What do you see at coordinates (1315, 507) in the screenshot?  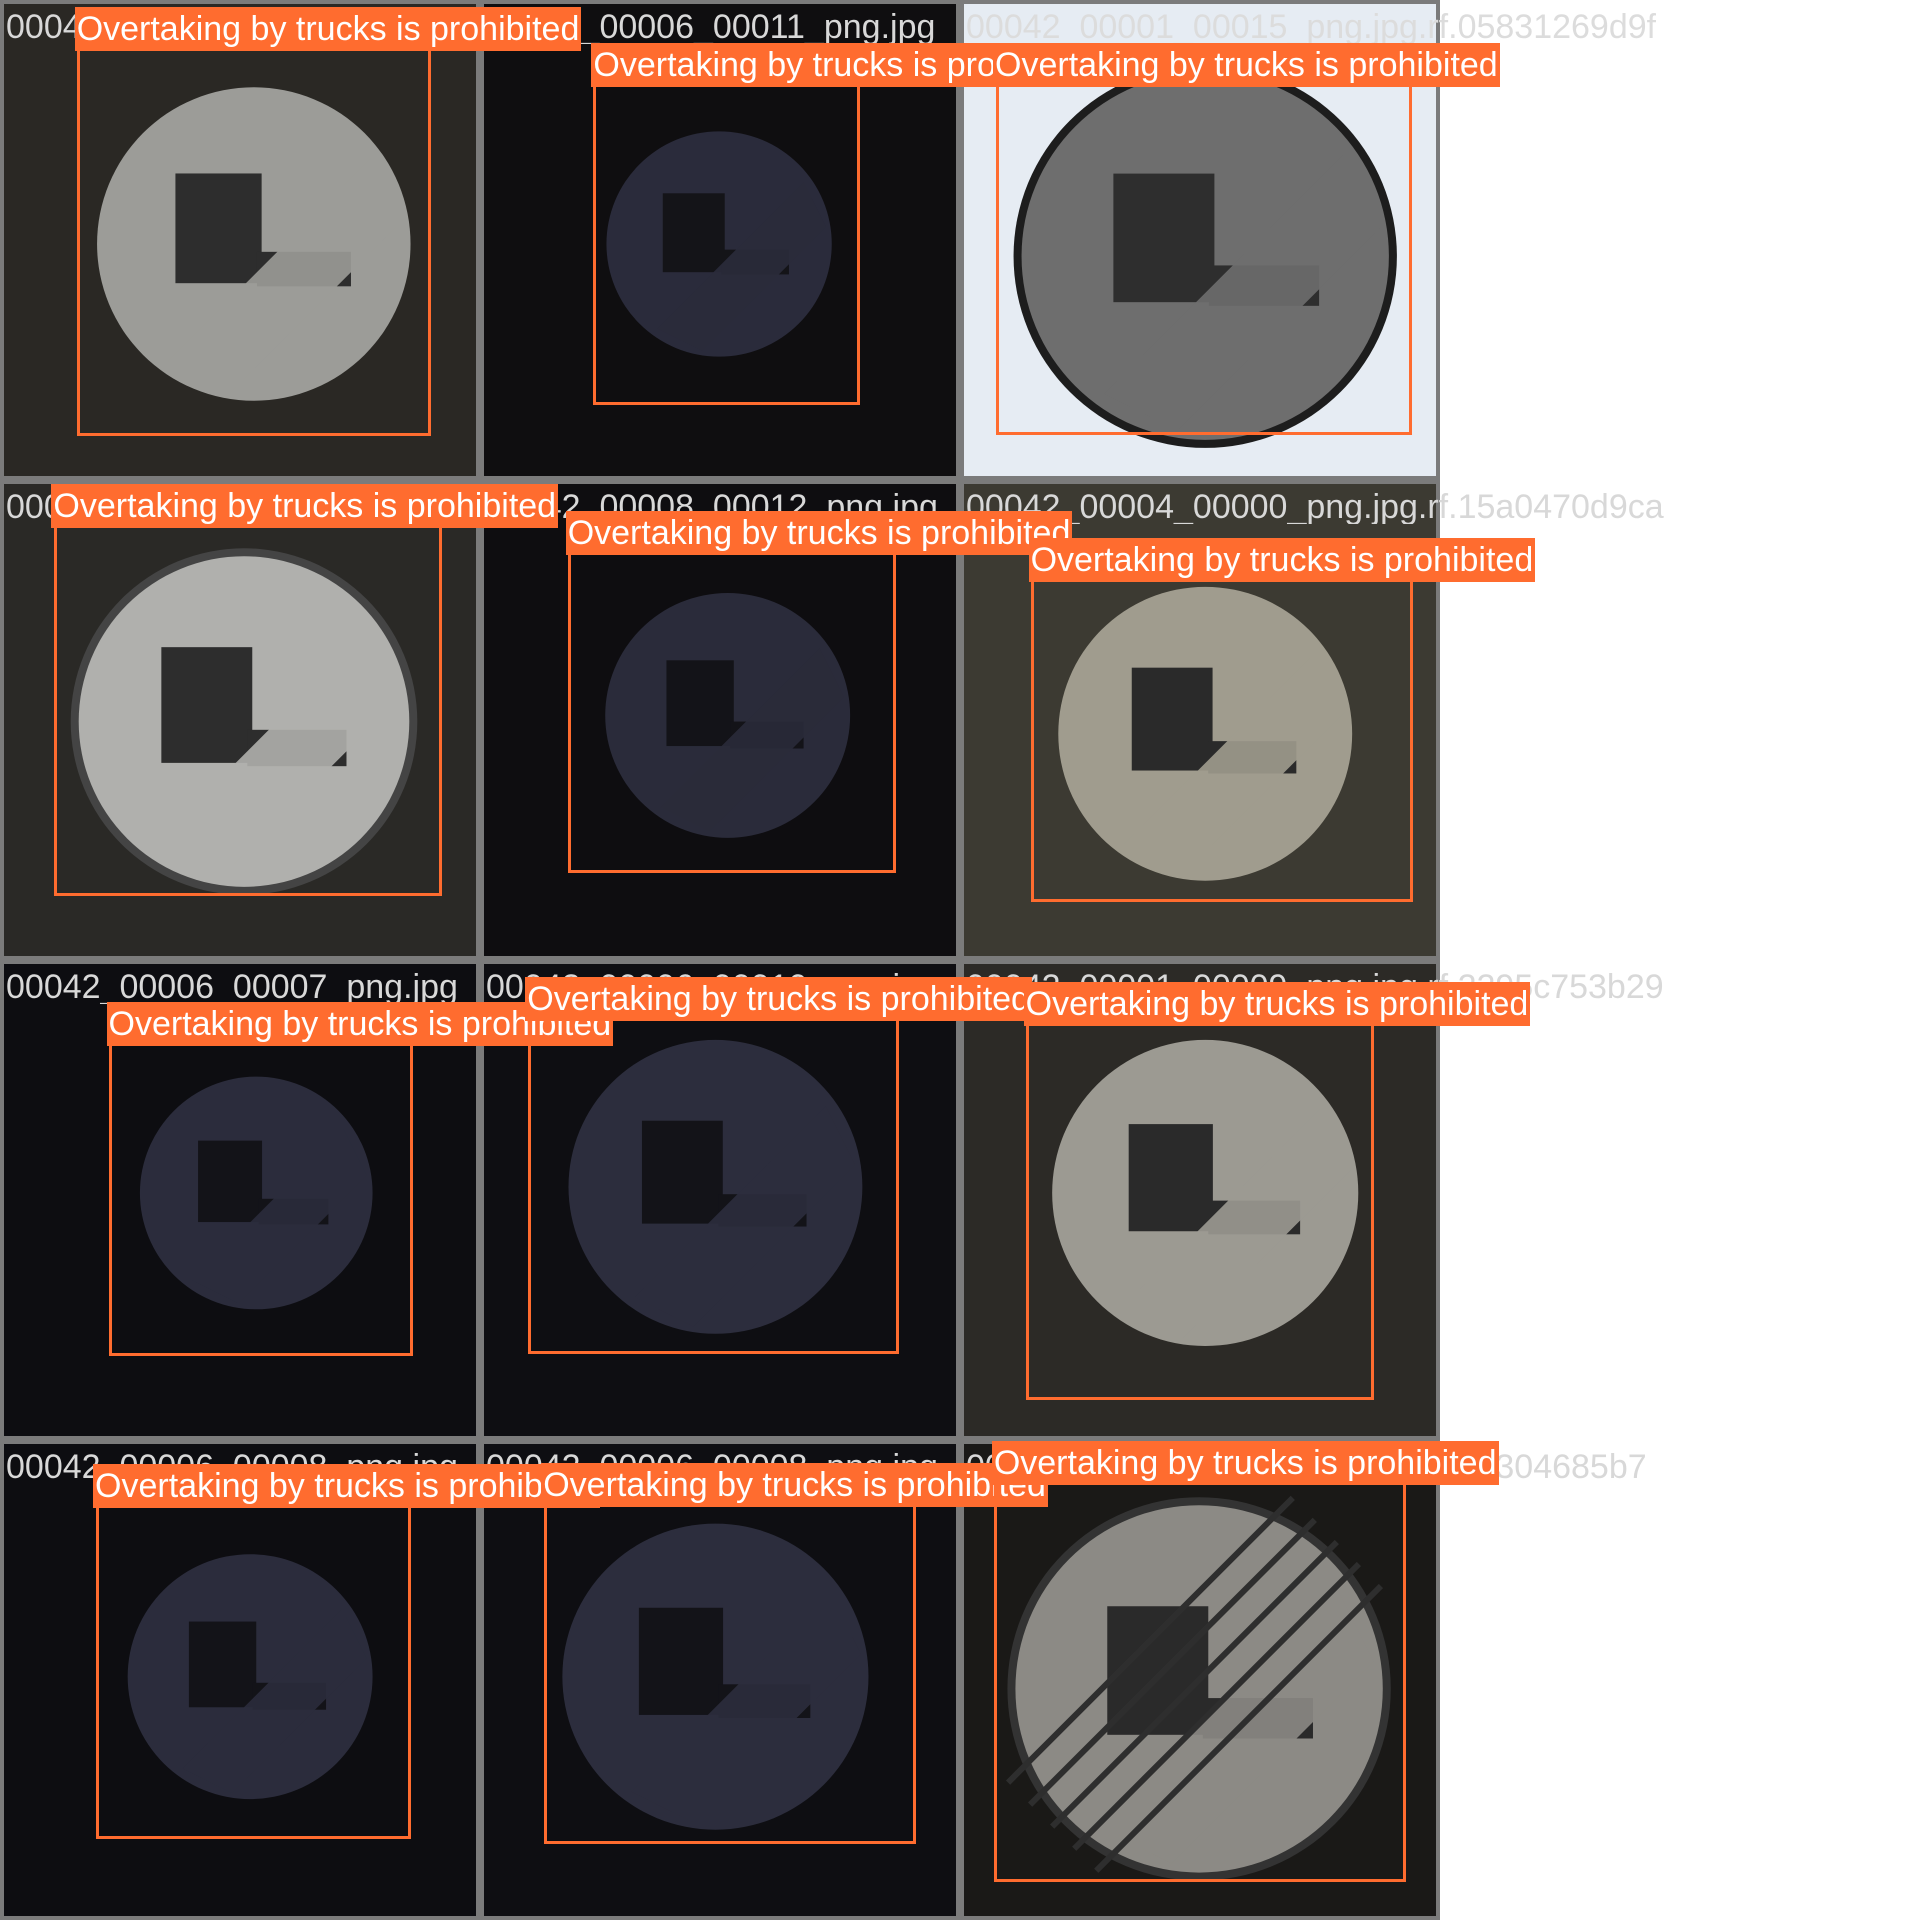 I see `tile-filename: 00042_00004_00000_png.jpg.rf.15a0470d9ca` at bounding box center [1315, 507].